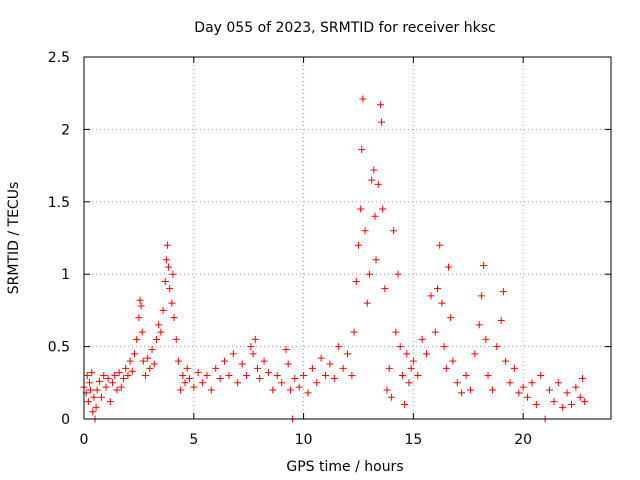 The height and width of the screenshot is (480, 640). I want to click on x-tick-label: 0, so click(84, 440).